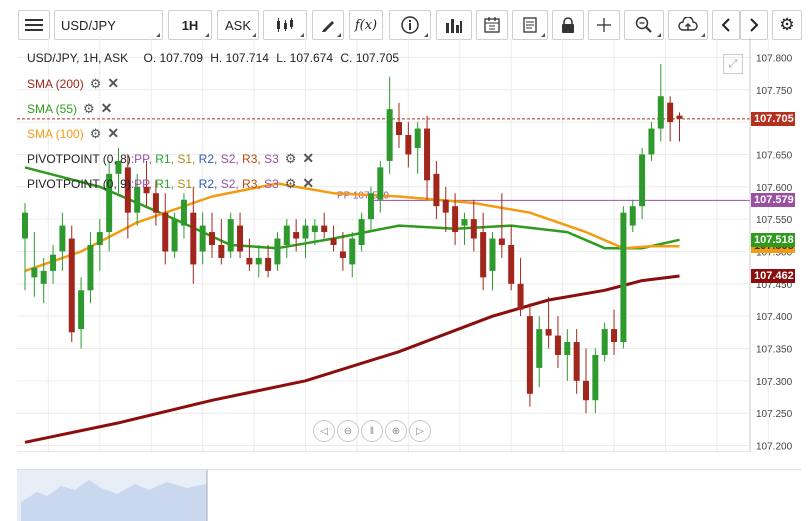 The width and height of the screenshot is (810, 521). What do you see at coordinates (108, 25) in the screenshot?
I see `symbol-selector: USD/JPY` at bounding box center [108, 25].